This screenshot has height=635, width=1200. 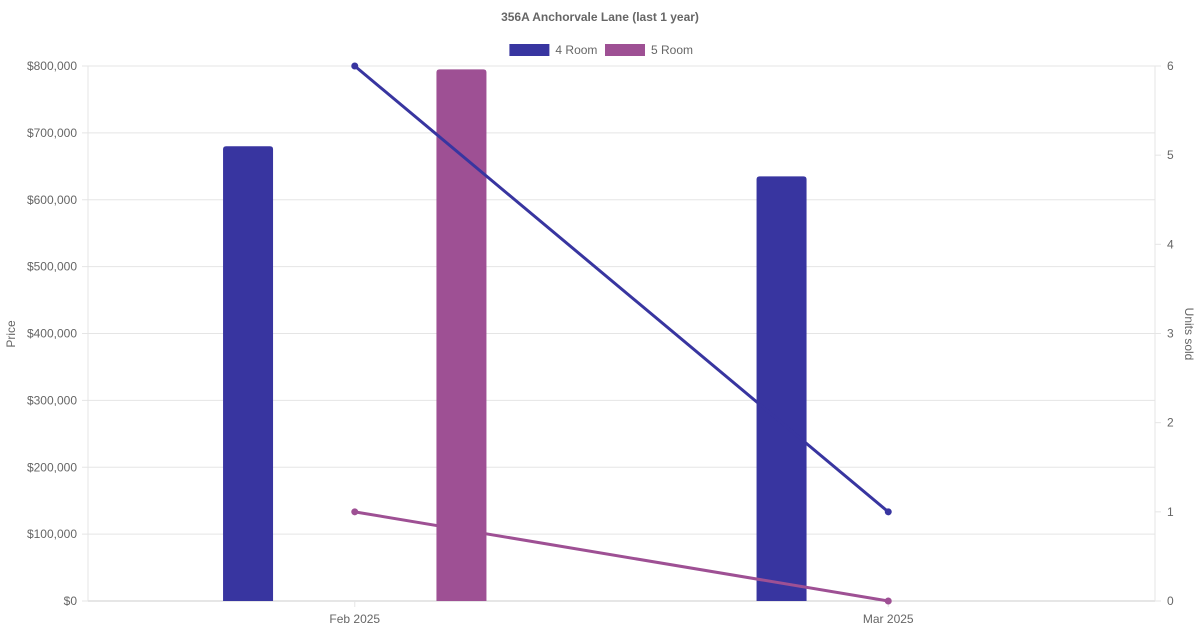 What do you see at coordinates (11, 334) in the screenshot?
I see `y-axis-left-label: Price` at bounding box center [11, 334].